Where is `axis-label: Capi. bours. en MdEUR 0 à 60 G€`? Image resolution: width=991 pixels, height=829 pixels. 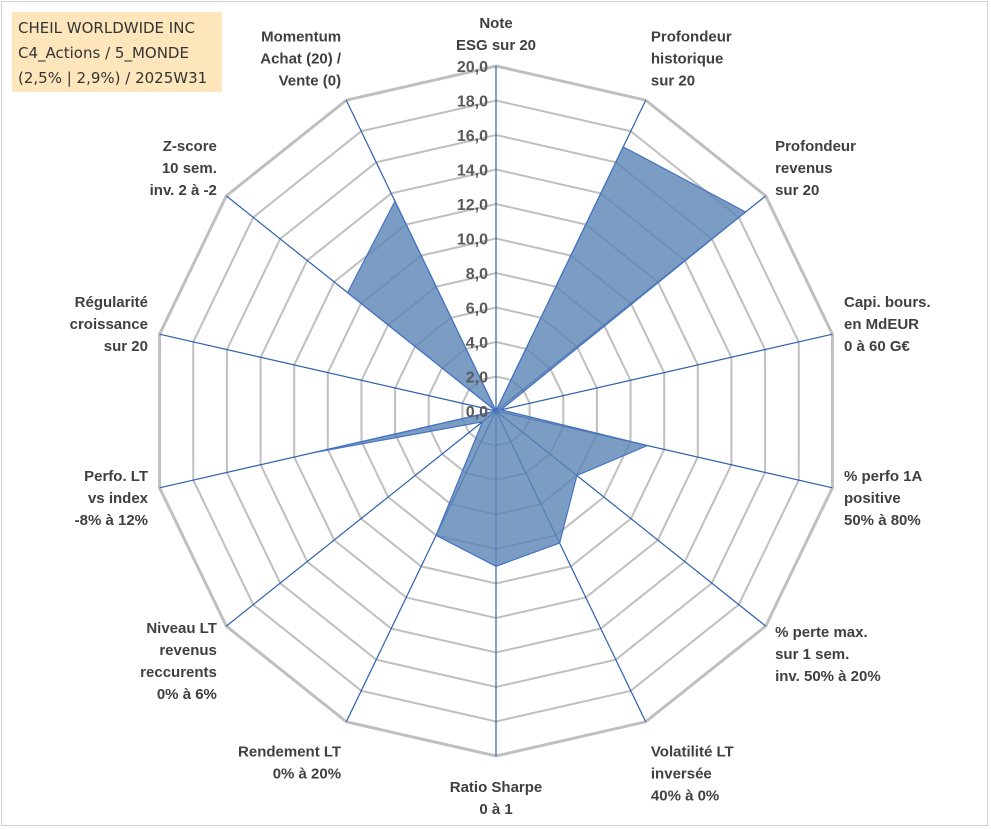 axis-label: Capi. bours. en MdEUR 0 à 60 G€ is located at coordinates (887, 324).